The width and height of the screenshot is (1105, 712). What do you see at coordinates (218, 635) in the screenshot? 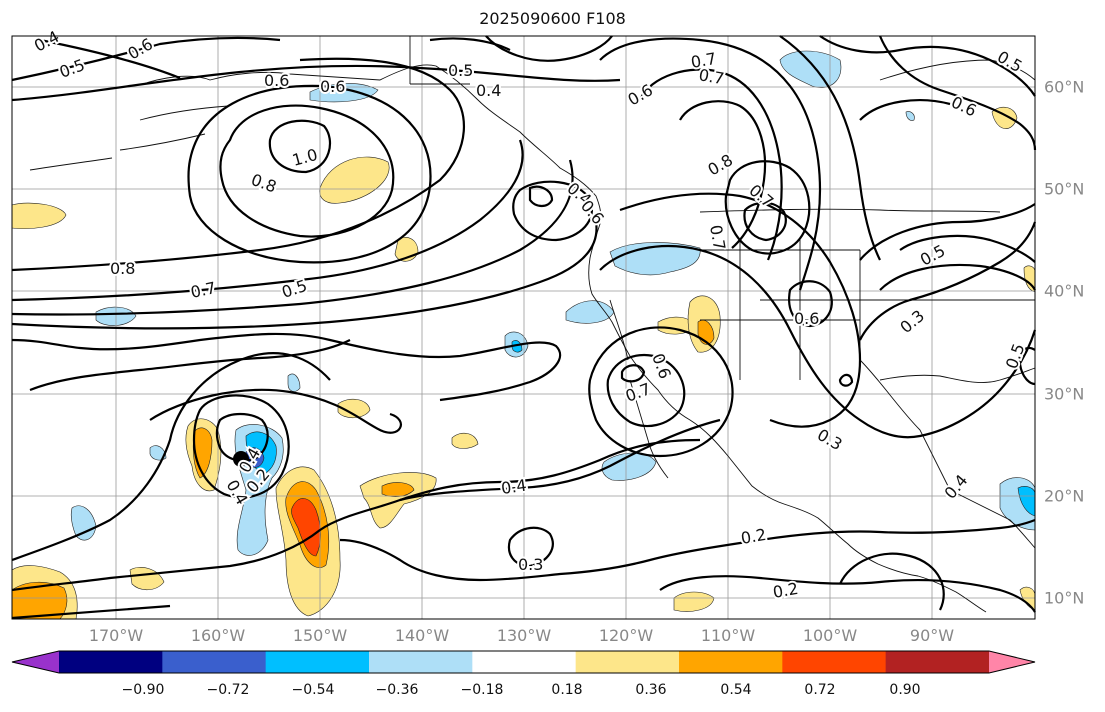
I see `lon-tick-label: 160°W` at bounding box center [218, 635].